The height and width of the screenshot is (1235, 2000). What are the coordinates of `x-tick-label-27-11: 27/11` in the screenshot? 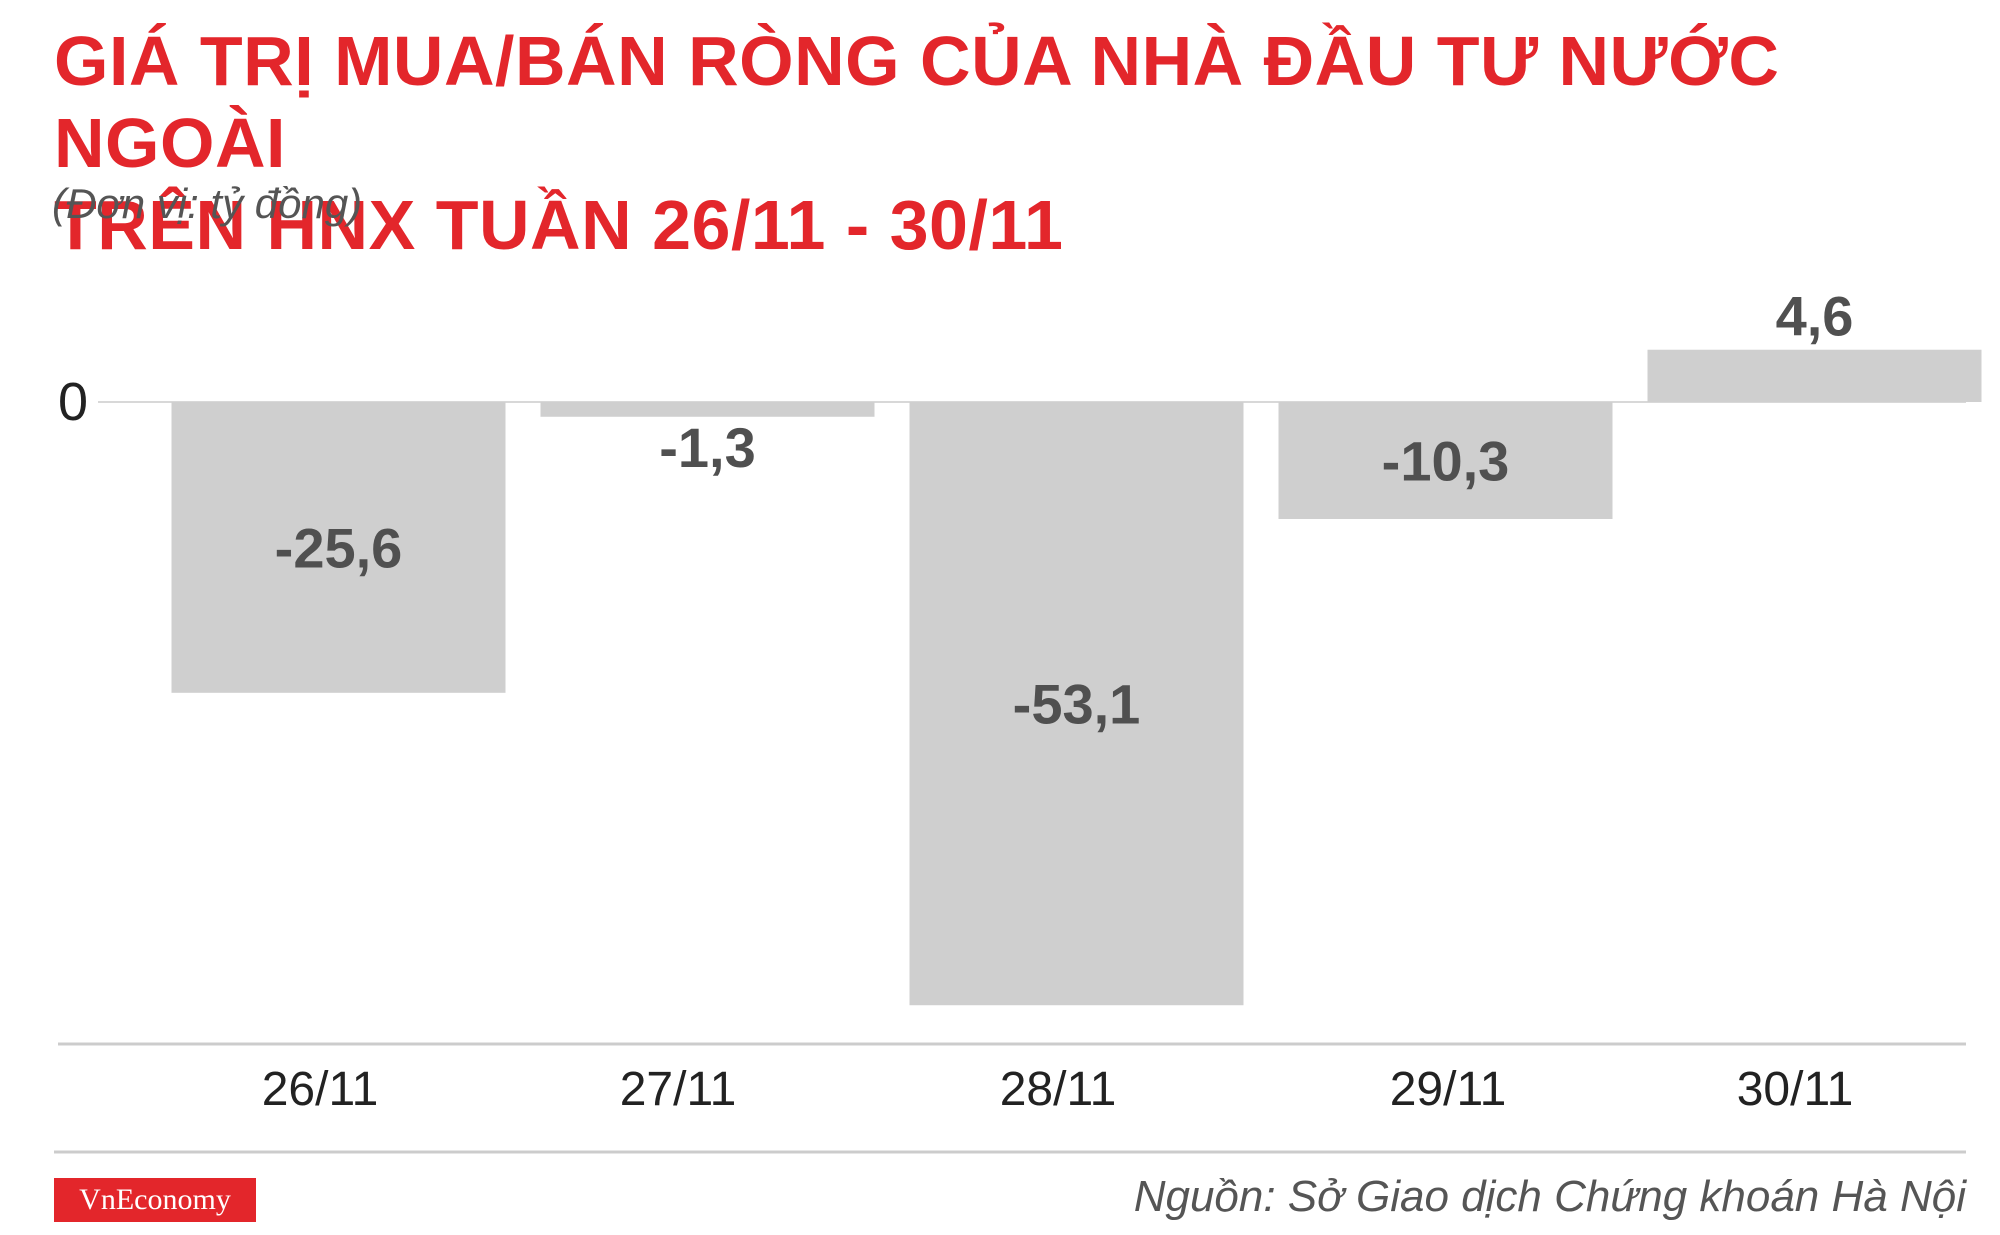 It's located at (678, 1089).